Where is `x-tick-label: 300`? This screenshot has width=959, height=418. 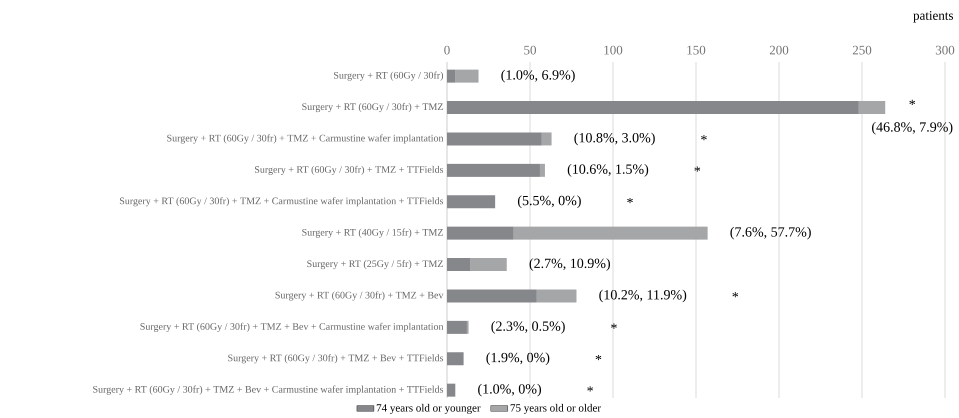 x-tick-label: 300 is located at coordinates (945, 50).